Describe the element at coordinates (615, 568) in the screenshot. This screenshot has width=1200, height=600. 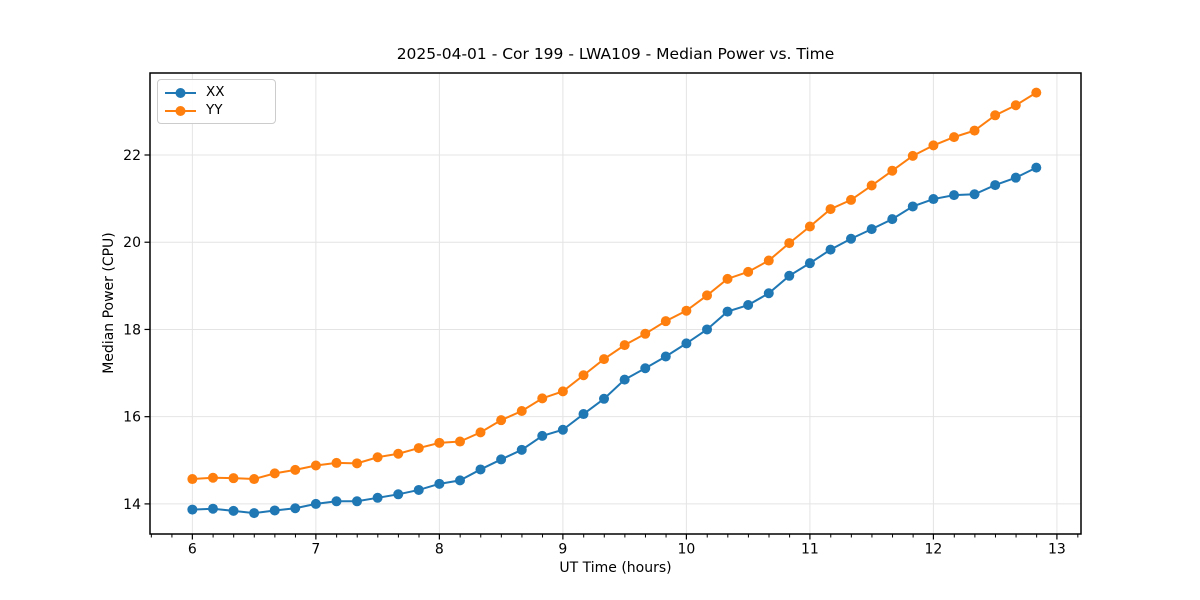
I see `x-axis-label: UT Time (hours)` at that location.